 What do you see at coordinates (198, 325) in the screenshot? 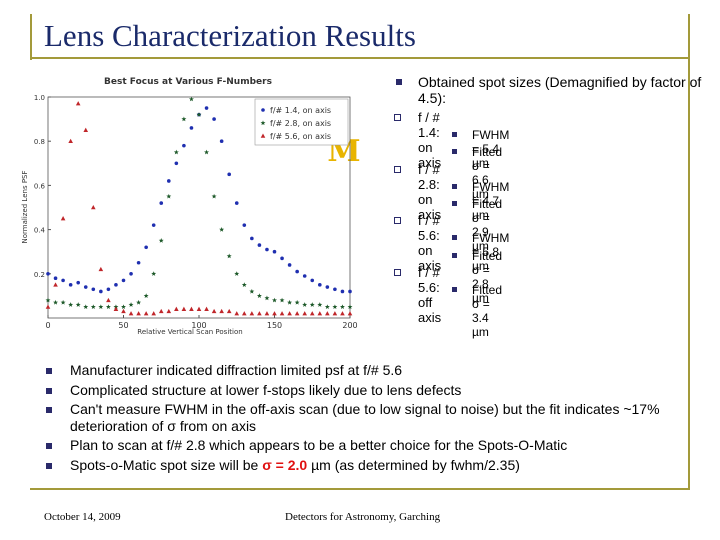
I see `x-tick-label: 100` at bounding box center [198, 325].